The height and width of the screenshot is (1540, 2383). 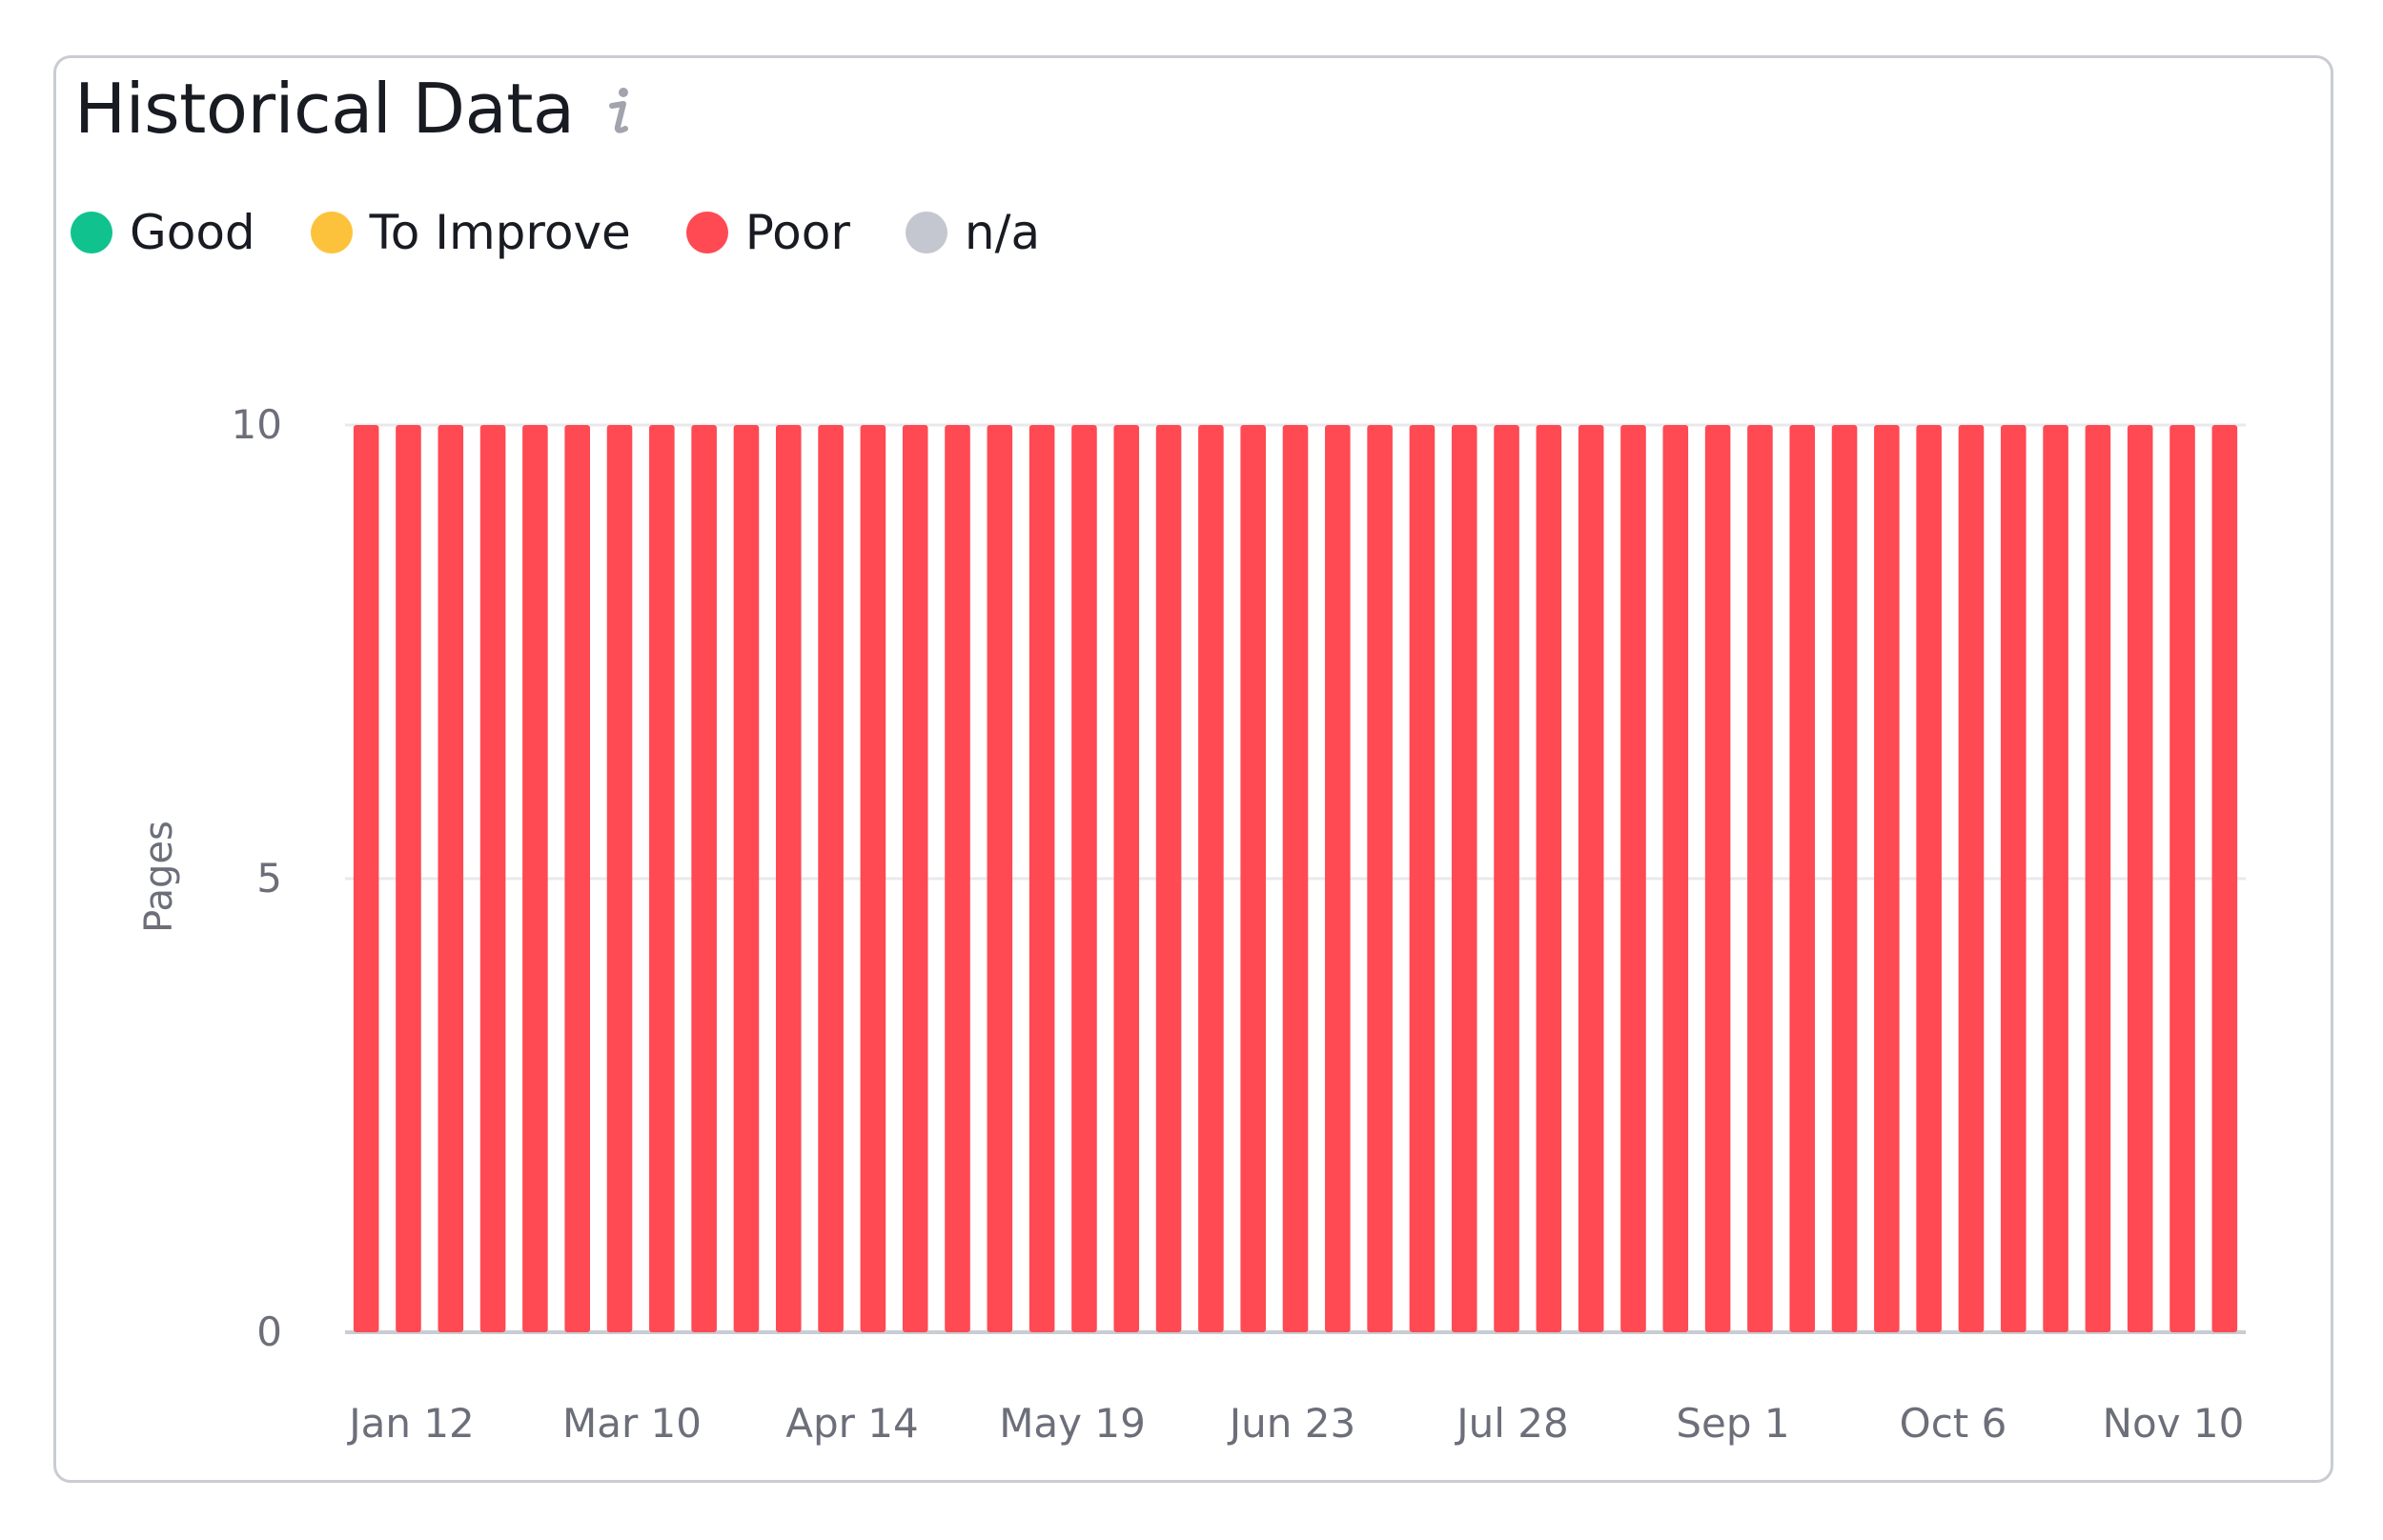 I want to click on legend-item-good: Good, so click(x=163, y=232).